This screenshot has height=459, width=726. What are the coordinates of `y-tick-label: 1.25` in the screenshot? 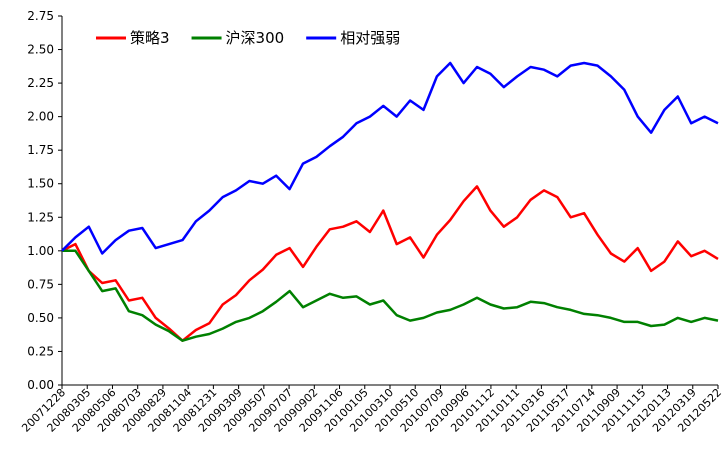 It's located at (40, 217).